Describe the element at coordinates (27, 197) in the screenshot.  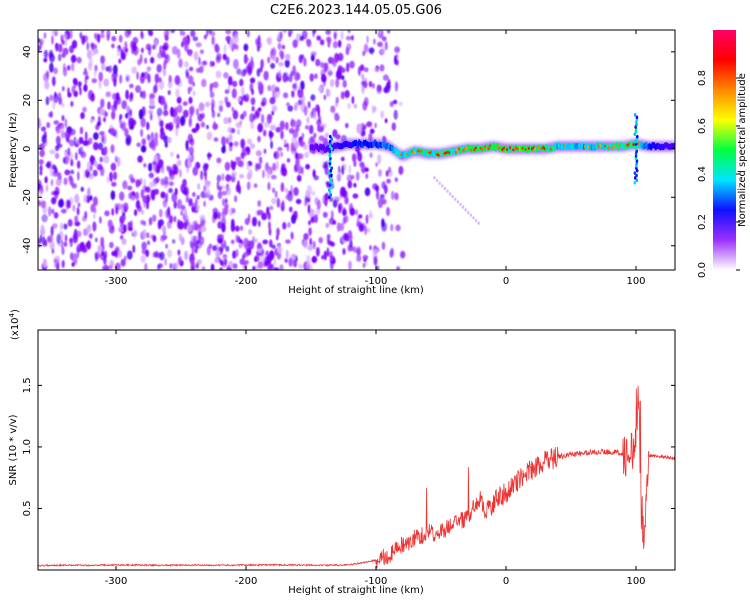
I see `y-tick-label: -20` at that location.